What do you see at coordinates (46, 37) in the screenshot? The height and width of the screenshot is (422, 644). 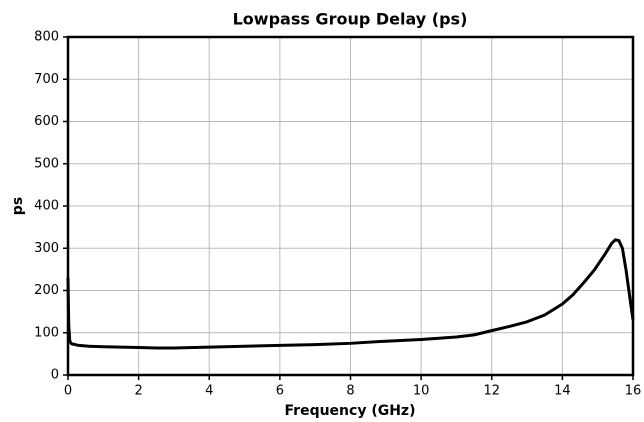 I see `y-tick-label: 800` at bounding box center [46, 37].